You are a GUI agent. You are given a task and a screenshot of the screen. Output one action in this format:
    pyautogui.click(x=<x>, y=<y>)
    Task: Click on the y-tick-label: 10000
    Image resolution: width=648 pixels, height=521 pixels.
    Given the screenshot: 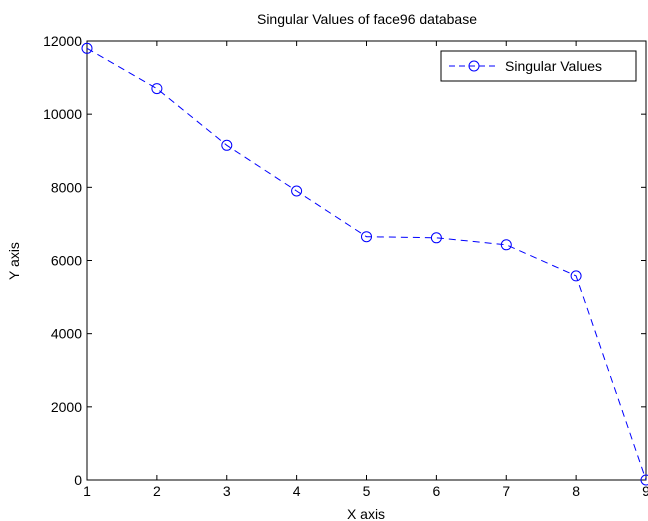 What is the action you would take?
    pyautogui.click(x=62, y=114)
    